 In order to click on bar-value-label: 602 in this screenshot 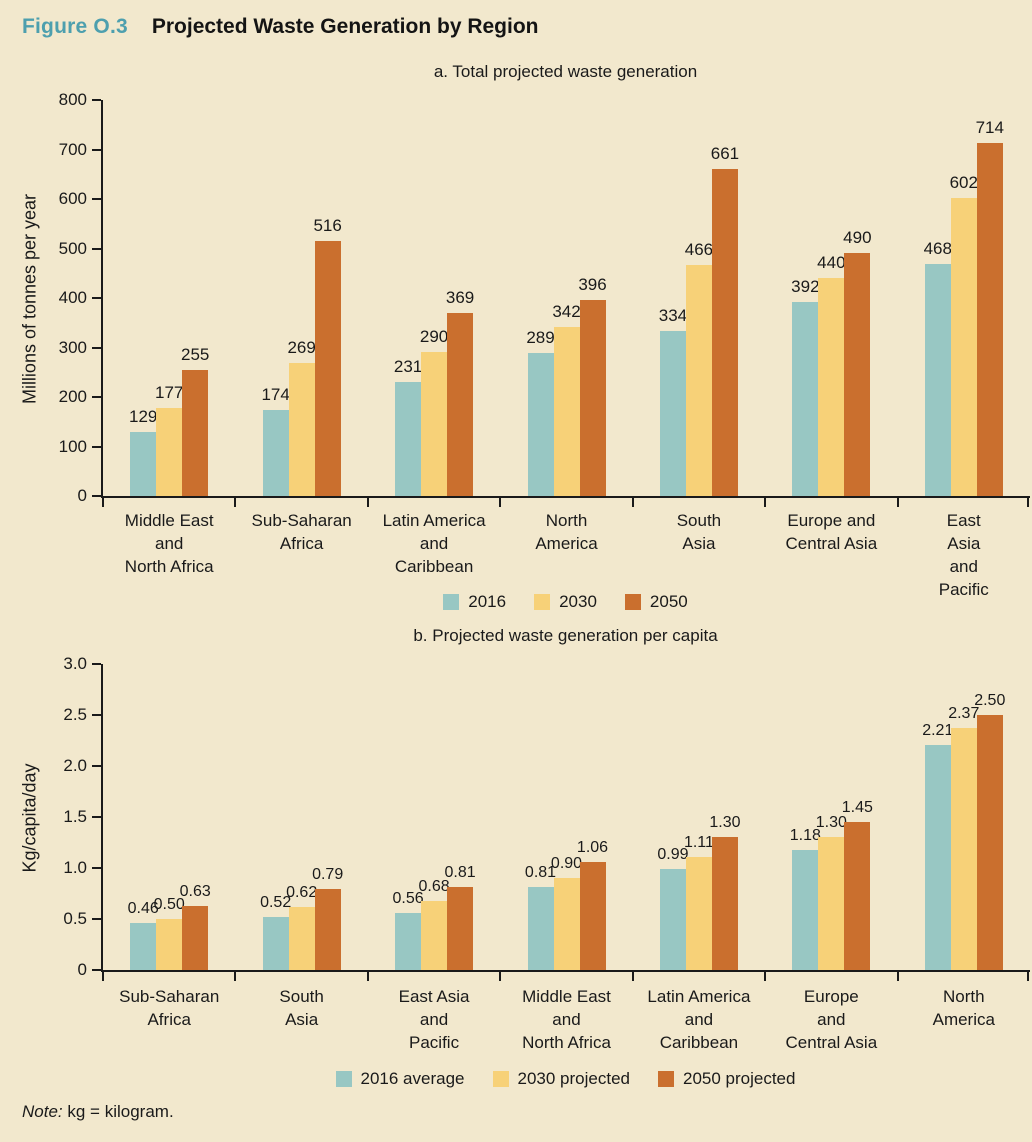, I will do `click(963, 183)`.